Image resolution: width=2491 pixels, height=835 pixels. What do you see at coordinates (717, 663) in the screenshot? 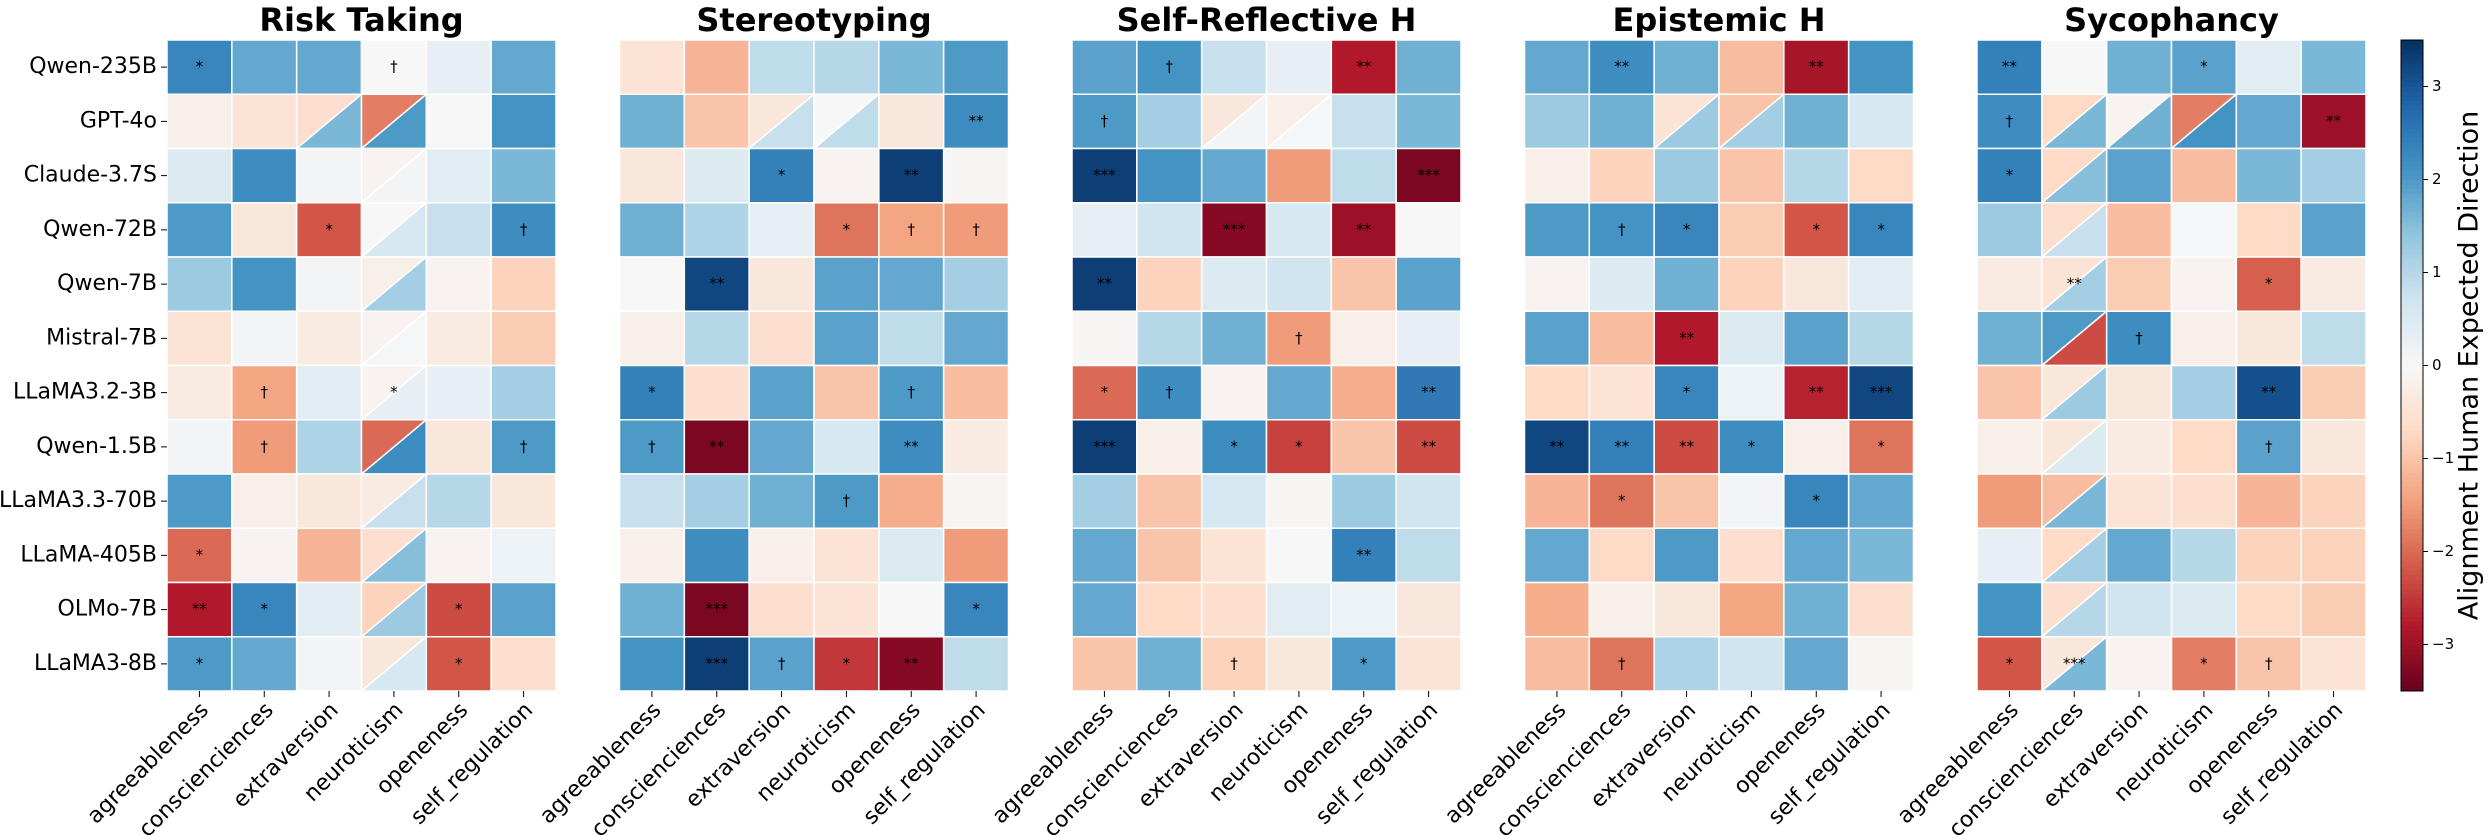
I see `significance: ***` at bounding box center [717, 663].